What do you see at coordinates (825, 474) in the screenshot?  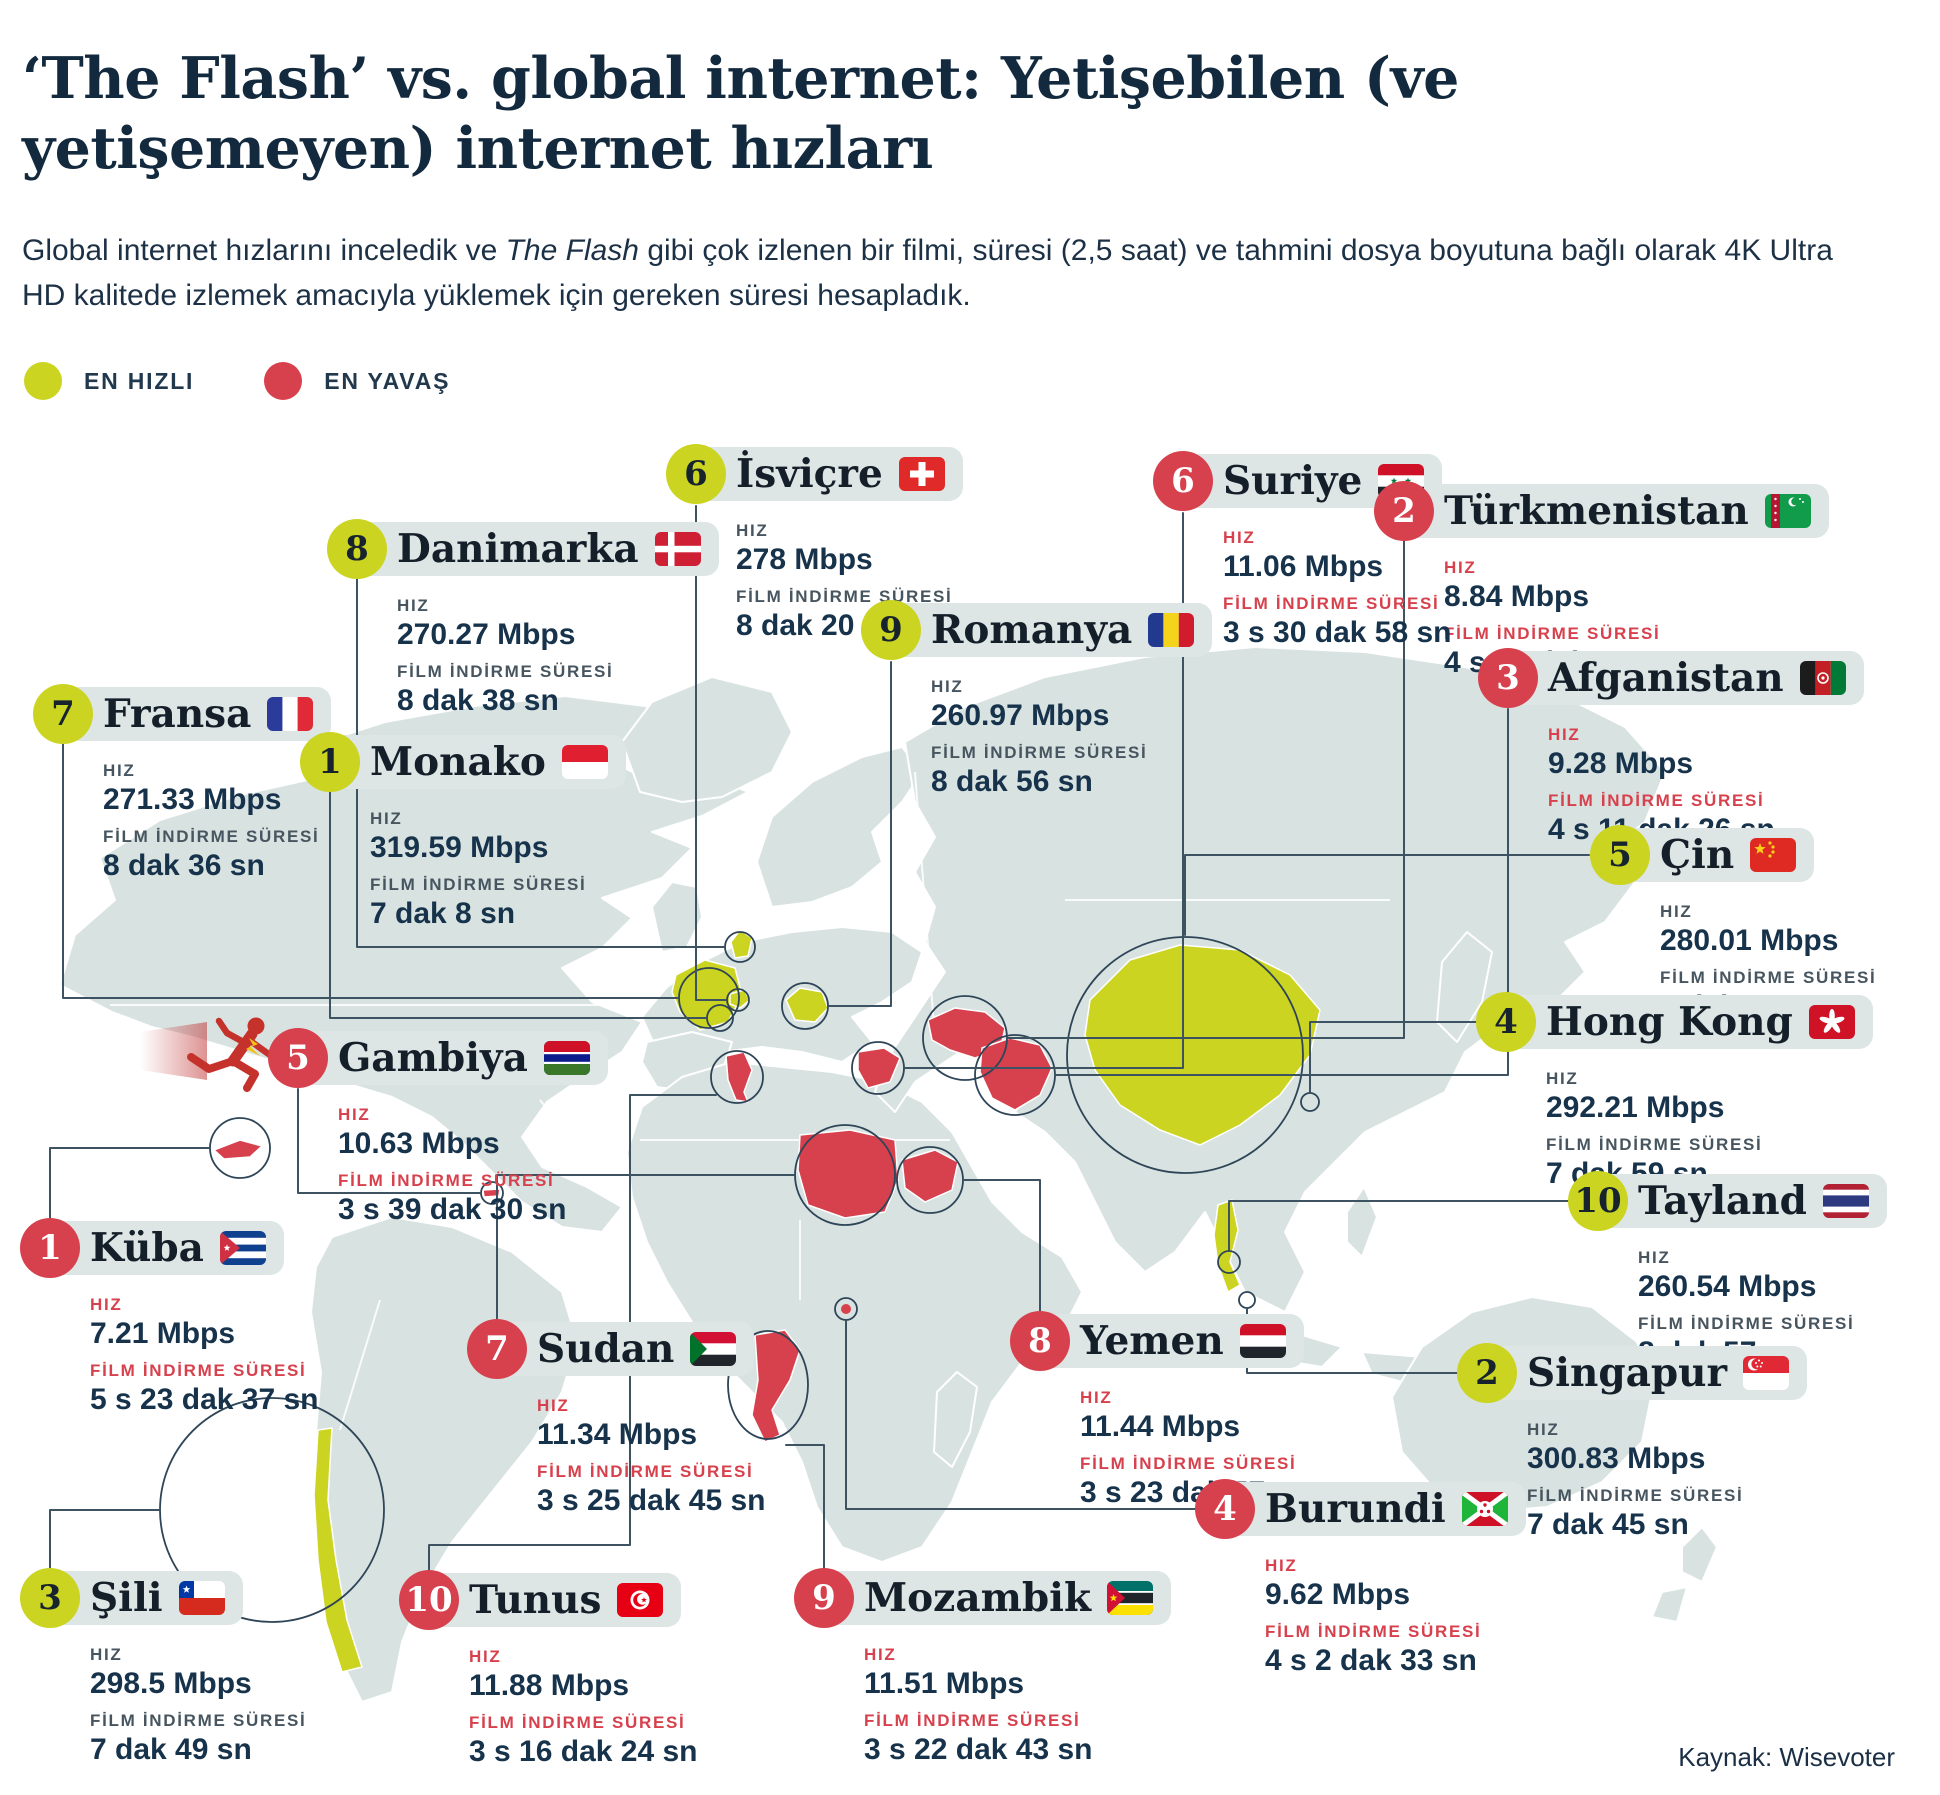 I see `country-pill: İsviçre` at bounding box center [825, 474].